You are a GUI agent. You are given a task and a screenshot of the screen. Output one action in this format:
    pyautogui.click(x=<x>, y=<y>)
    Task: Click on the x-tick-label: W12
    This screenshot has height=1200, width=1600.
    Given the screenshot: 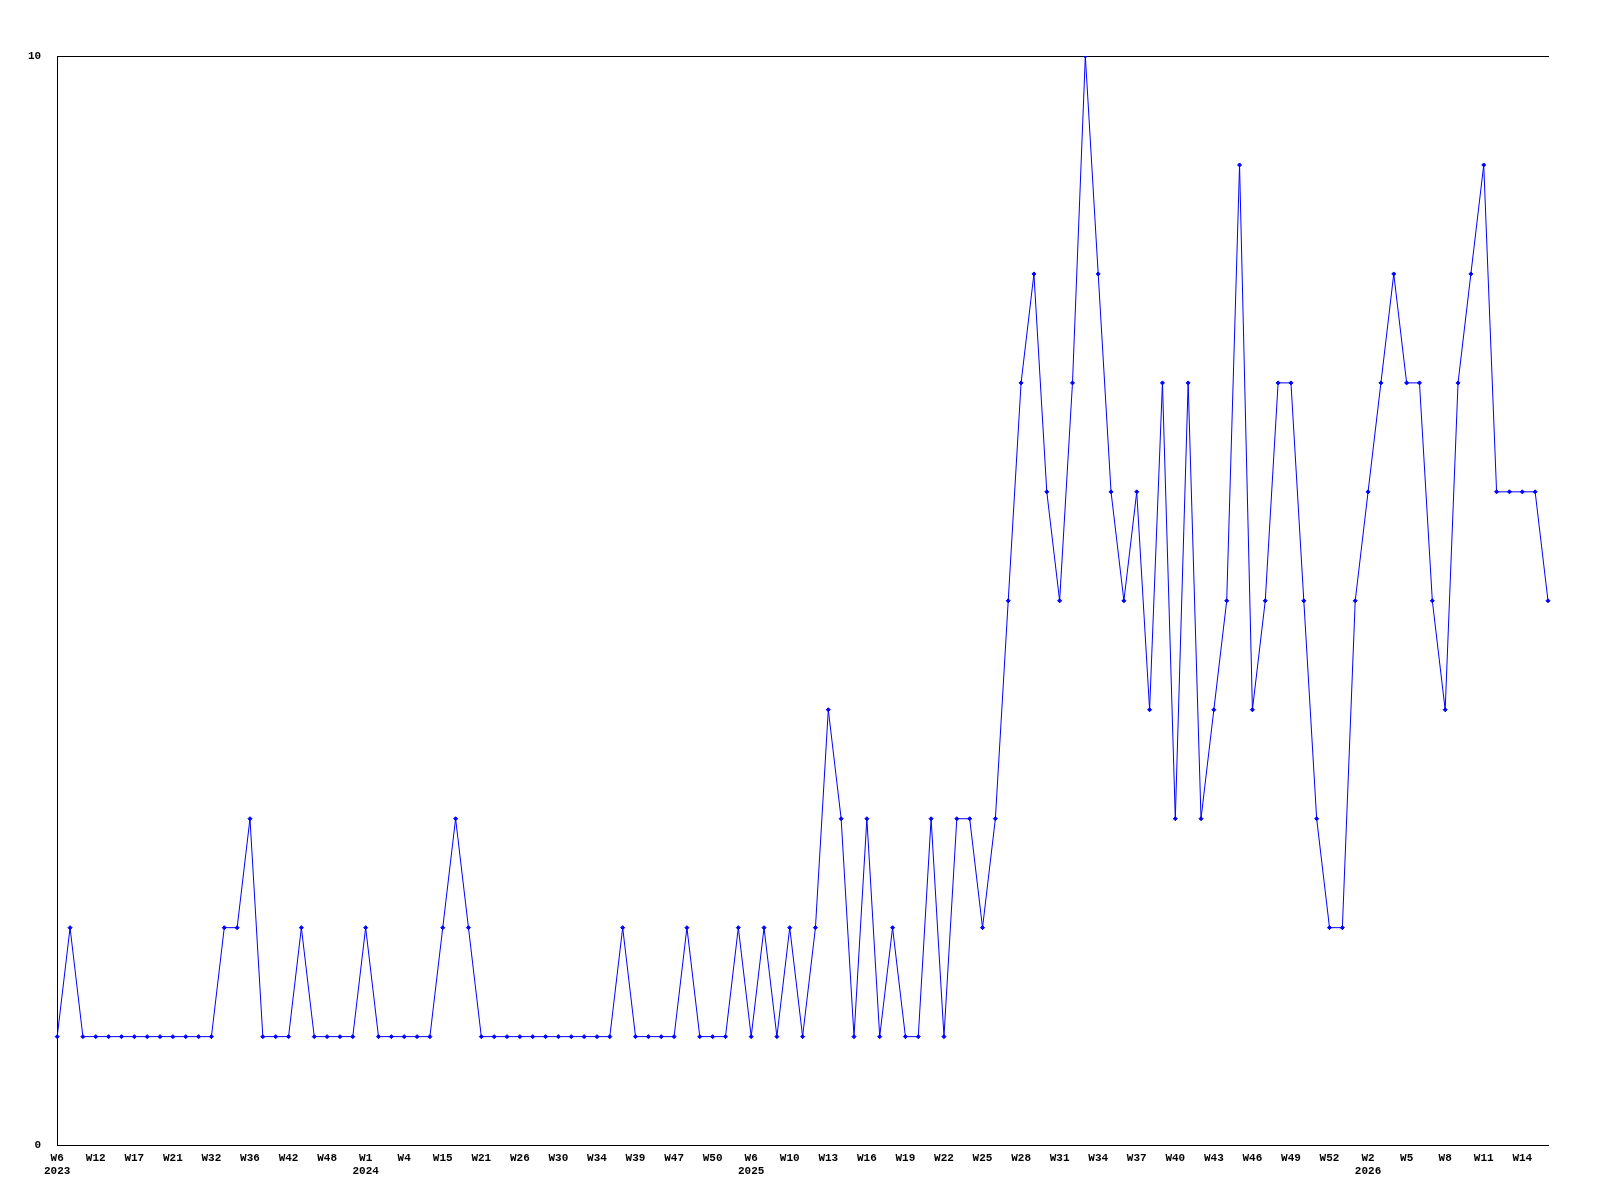 What is the action you would take?
    pyautogui.click(x=95, y=1157)
    